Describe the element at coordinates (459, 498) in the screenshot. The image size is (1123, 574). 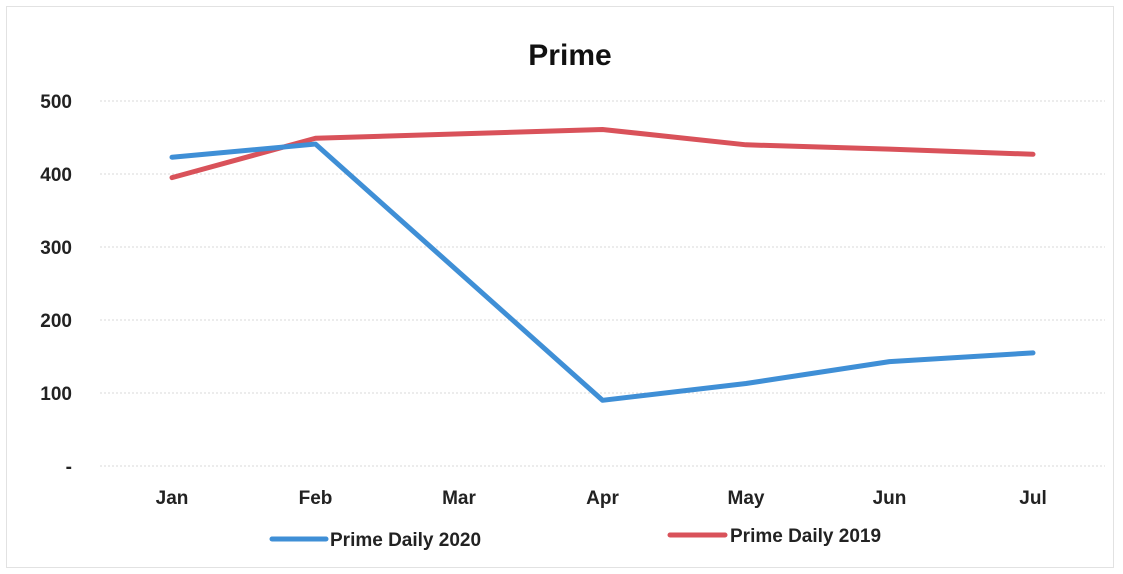
I see `x-tick-label: Mar` at that location.